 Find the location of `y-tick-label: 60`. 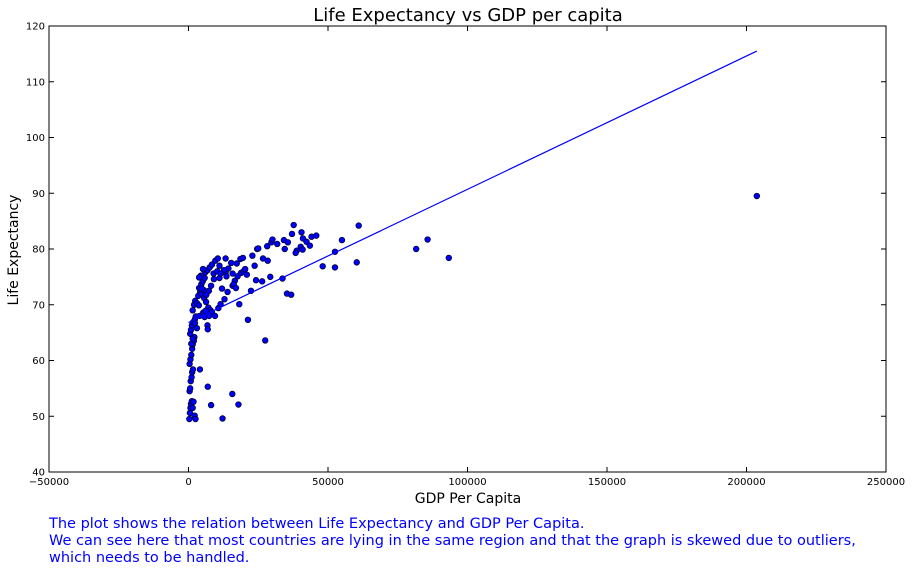

y-tick-label: 60 is located at coordinates (38, 361).